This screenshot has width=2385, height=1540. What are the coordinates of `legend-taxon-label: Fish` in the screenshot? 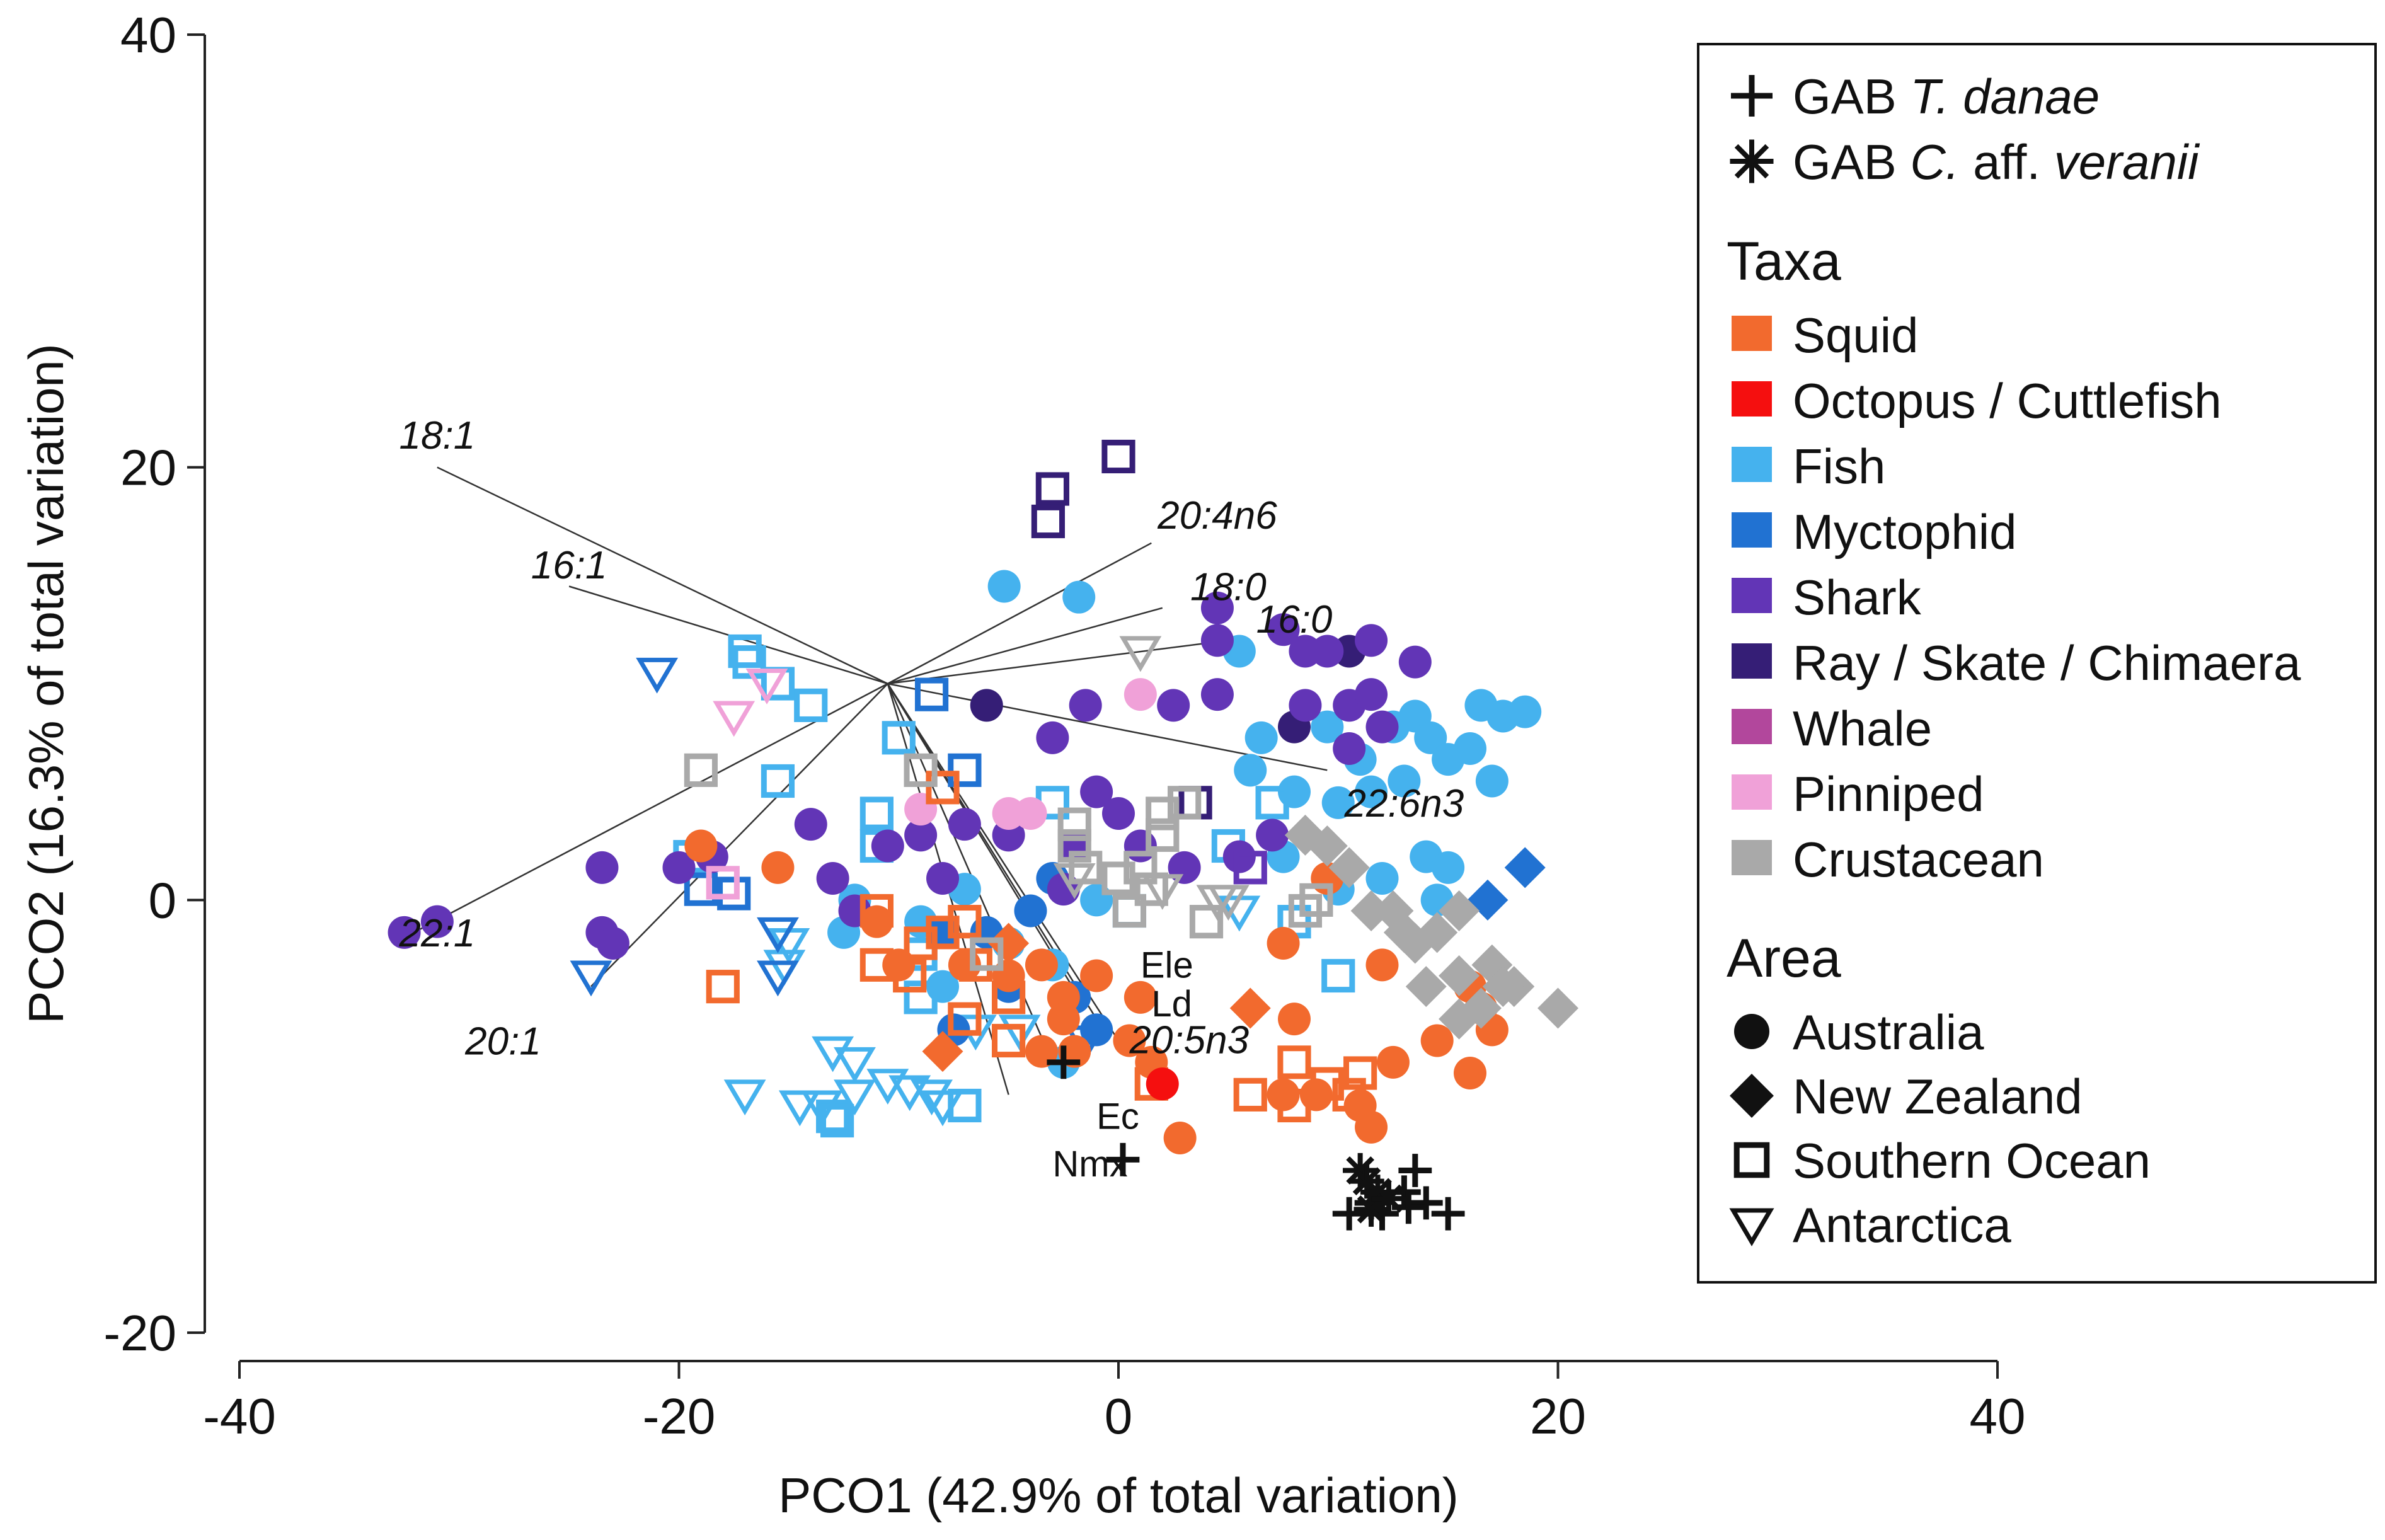 It's located at (1839, 466).